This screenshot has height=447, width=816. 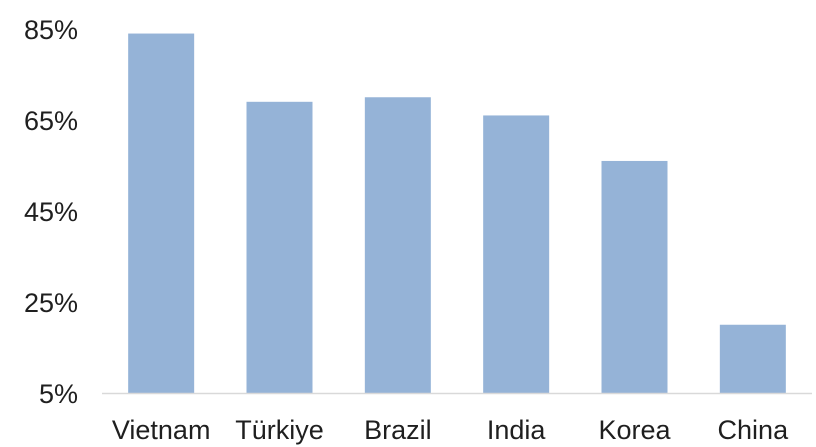 What do you see at coordinates (161, 213) in the screenshot?
I see `bar-vietnam` at bounding box center [161, 213].